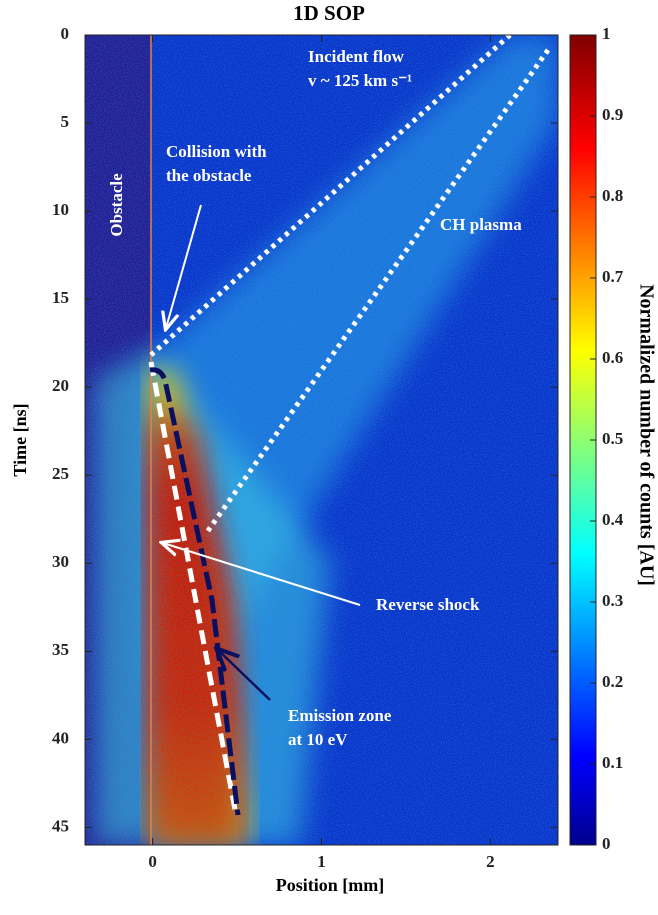  What do you see at coordinates (65, 33) in the screenshot?
I see `y-tick-label: 0` at bounding box center [65, 33].